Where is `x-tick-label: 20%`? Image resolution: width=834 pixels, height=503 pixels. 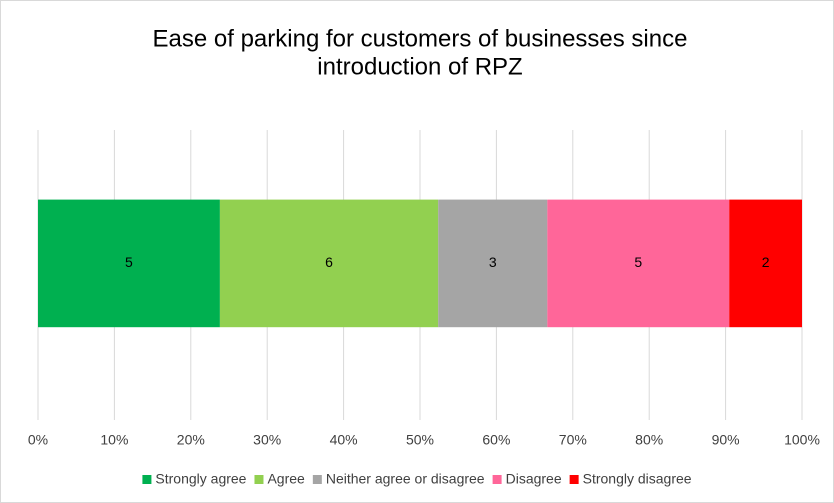 x-tick-label: 20% is located at coordinates (191, 440).